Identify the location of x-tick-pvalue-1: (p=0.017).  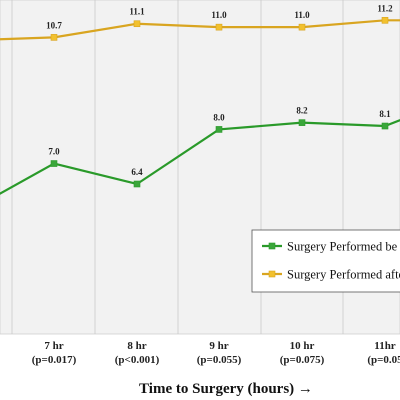
(54, 360).